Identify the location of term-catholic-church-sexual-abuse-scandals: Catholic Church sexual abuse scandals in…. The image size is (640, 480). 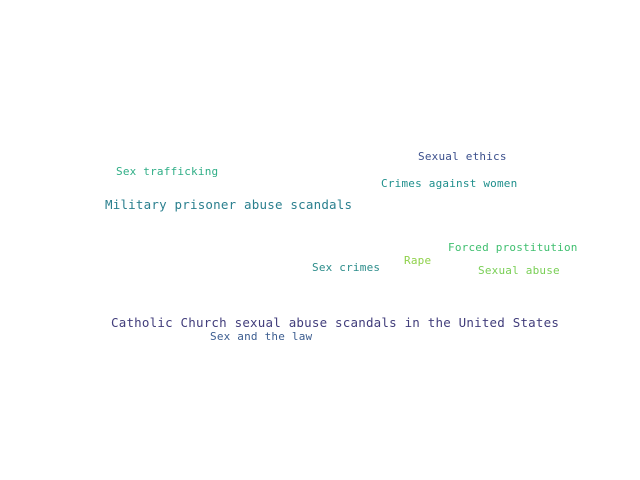
(335, 322).